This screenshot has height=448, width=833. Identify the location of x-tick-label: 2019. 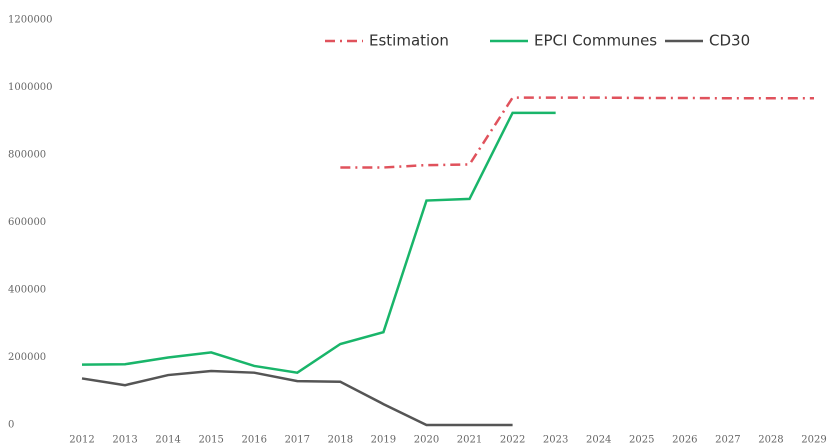
(383, 440).